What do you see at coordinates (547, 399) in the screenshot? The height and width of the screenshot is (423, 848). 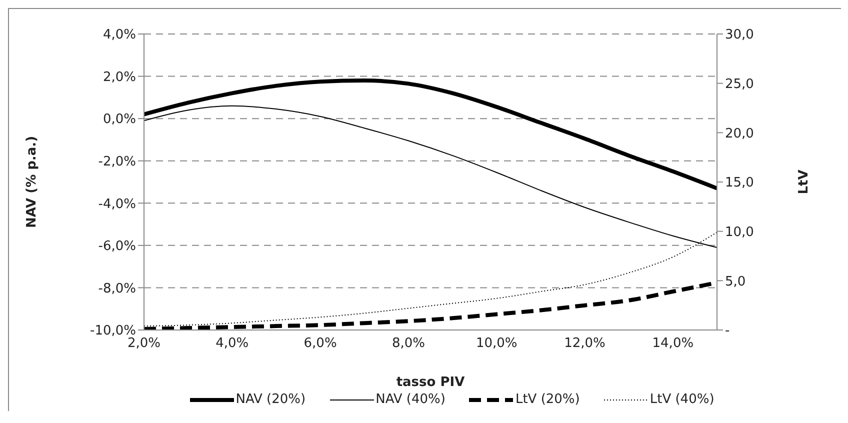 I see `legend-label: LtV (20%)` at bounding box center [547, 399].